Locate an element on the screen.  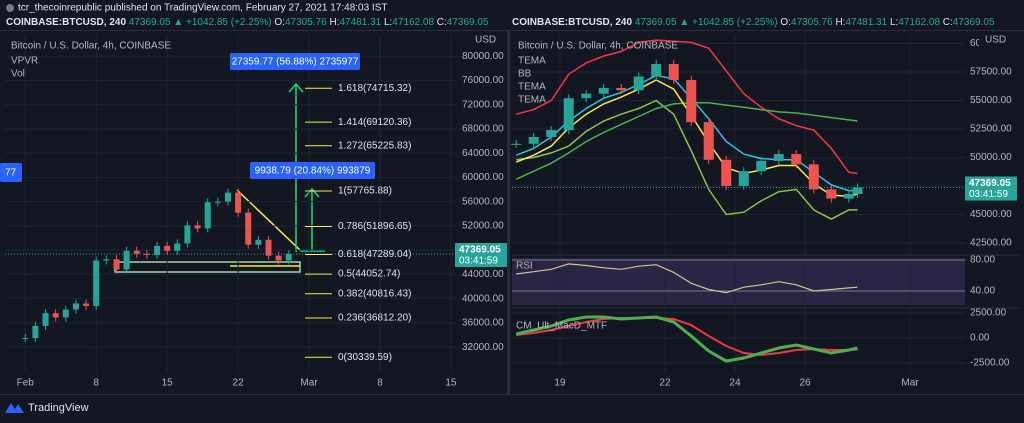
unit: USD is located at coordinates (995, 40).